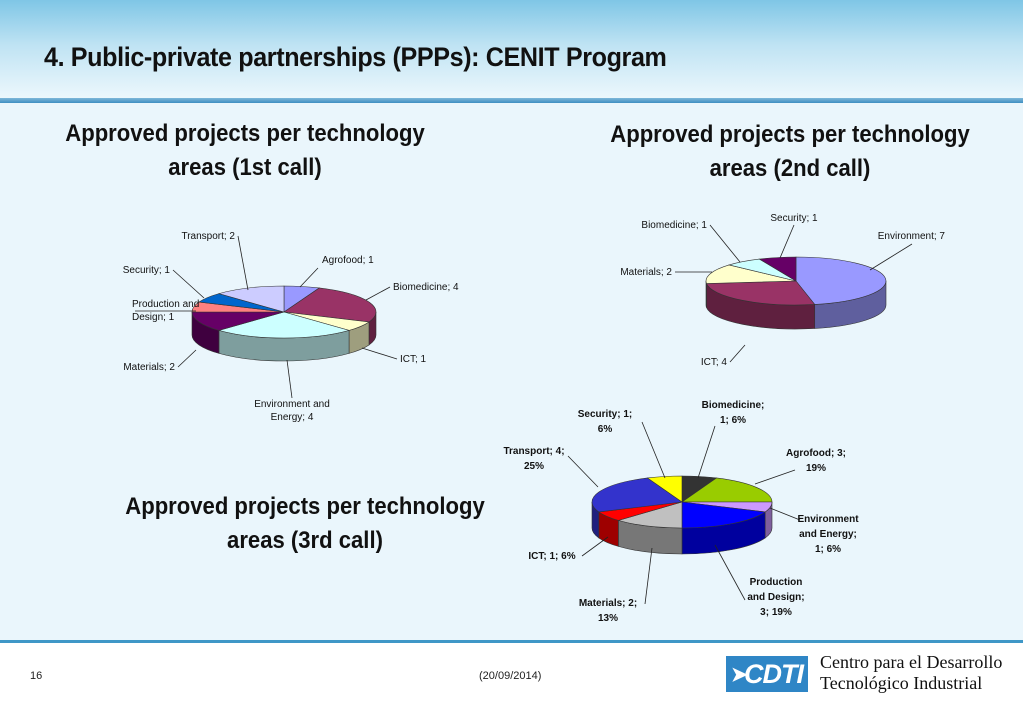 Image resolution: width=1023 pixels, height=708 pixels. I want to click on pie3-slice-production-and-design, so click(723, 515).